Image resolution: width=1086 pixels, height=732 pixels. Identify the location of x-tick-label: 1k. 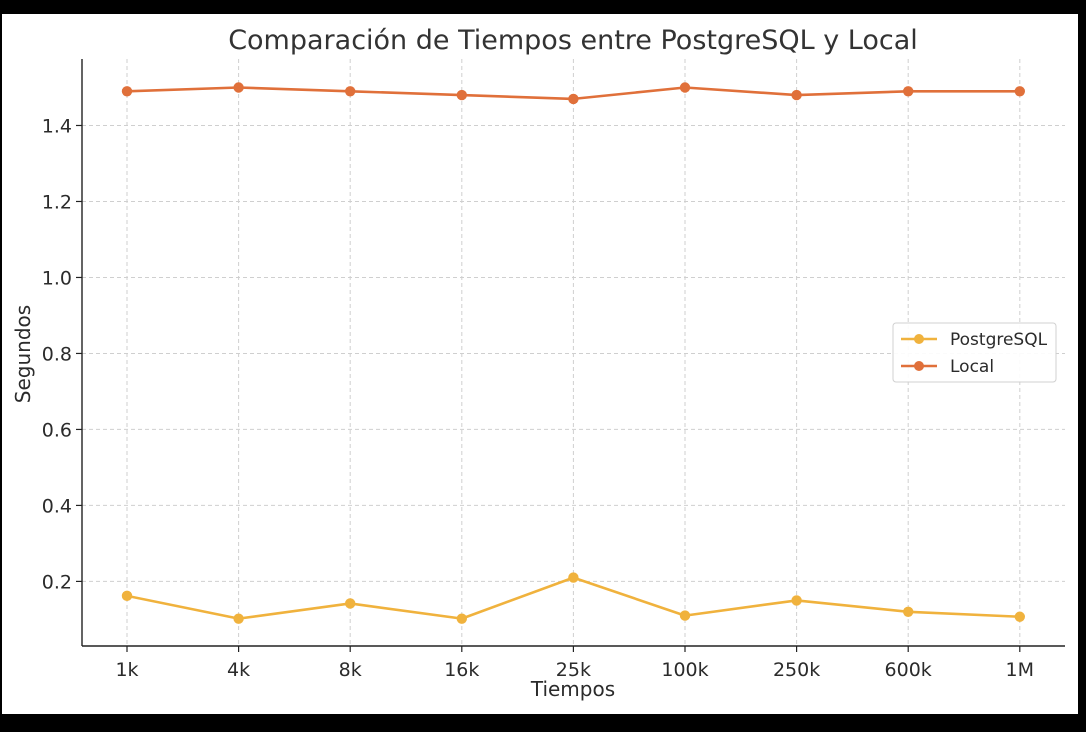
(126, 670).